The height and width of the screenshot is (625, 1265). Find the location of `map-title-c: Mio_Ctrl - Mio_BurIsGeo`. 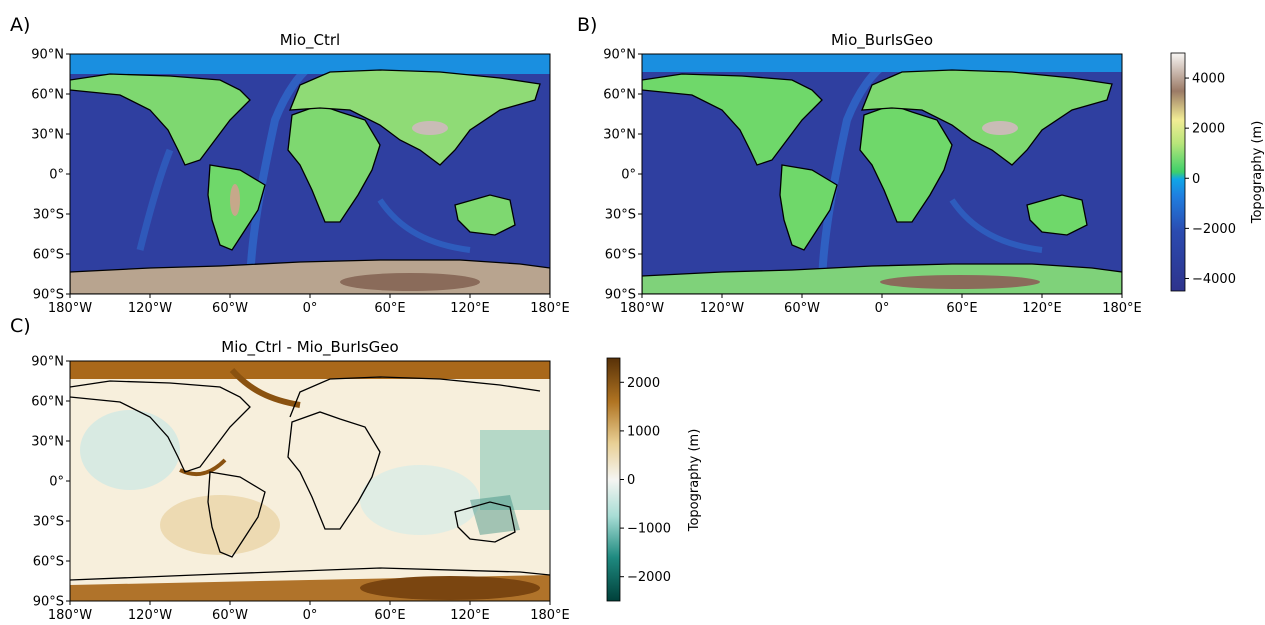

map-title-c: Mio_Ctrl - Mio_BurIsGeo is located at coordinates (309, 347).